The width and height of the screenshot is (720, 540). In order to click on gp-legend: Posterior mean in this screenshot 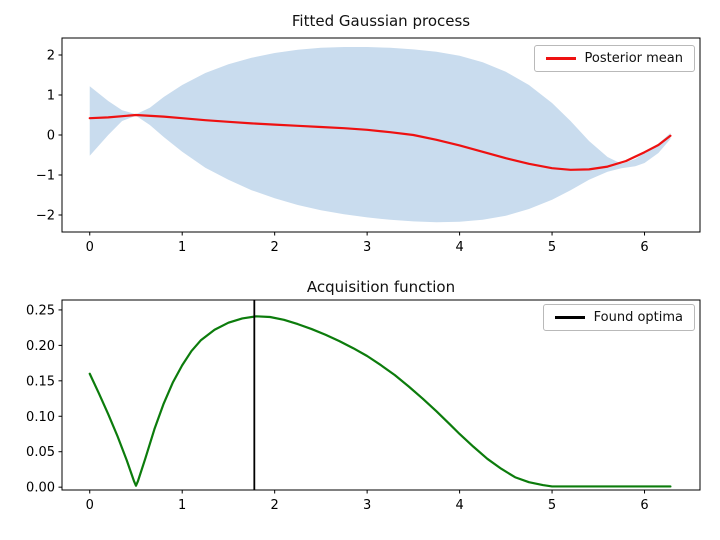, I will do `click(614, 58)`.